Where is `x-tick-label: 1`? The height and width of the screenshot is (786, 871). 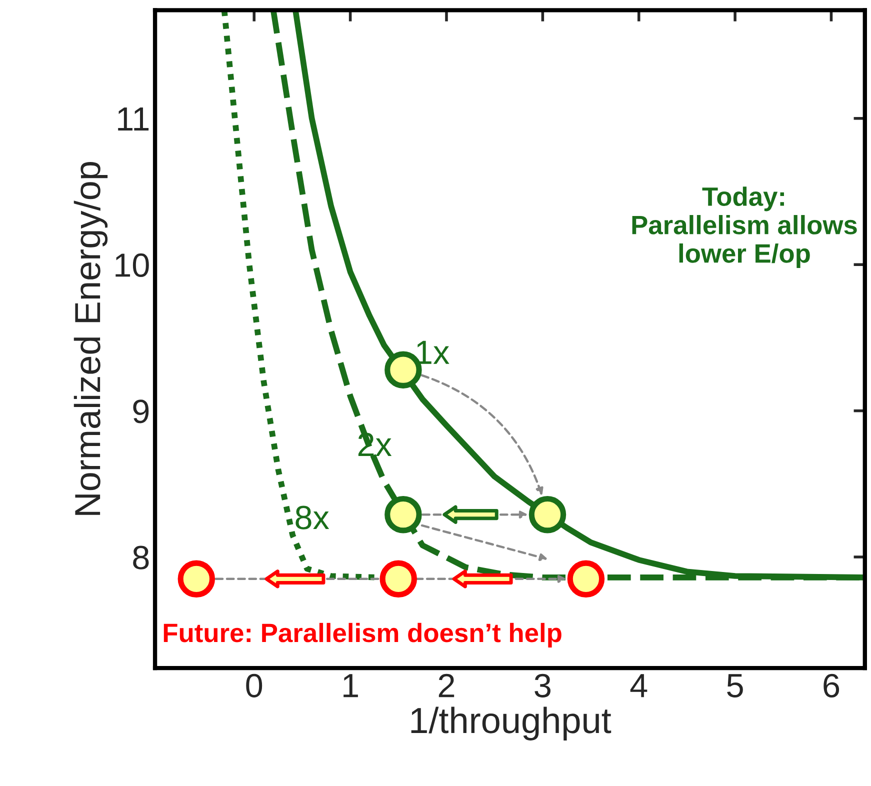
x-tick-label: 1 is located at coordinates (351, 686).